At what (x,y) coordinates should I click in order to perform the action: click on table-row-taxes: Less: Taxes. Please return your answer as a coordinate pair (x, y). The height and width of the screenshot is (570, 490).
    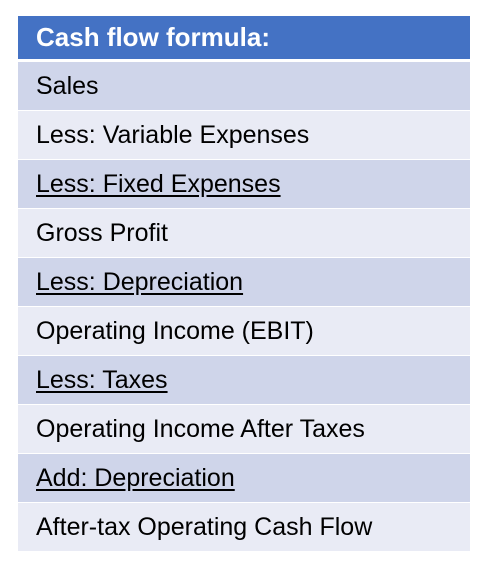
    Looking at the image, I should click on (244, 380).